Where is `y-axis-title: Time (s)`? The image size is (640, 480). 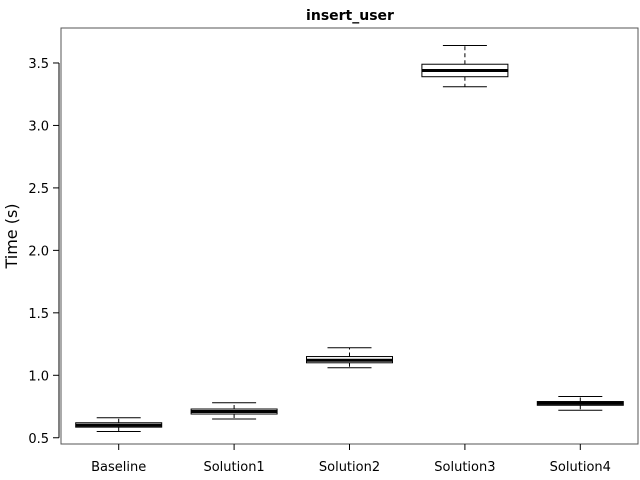 y-axis-title: Time (s) is located at coordinates (11, 236).